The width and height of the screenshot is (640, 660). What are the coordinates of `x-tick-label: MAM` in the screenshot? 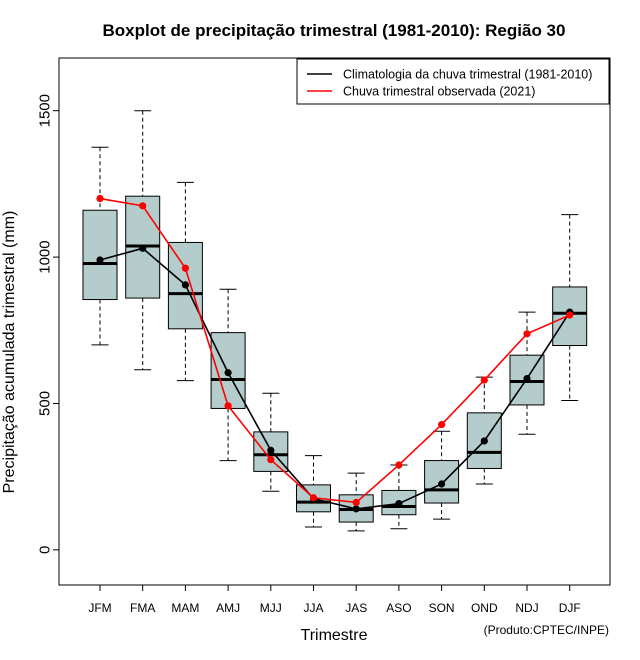 It's located at (185, 608).